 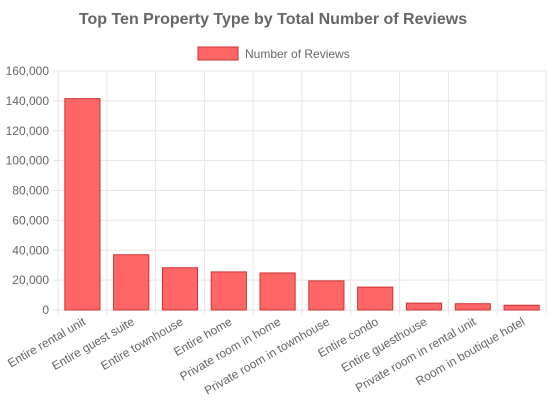 What do you see at coordinates (45, 310) in the screenshot?
I see `y-tick-label: 0` at bounding box center [45, 310].